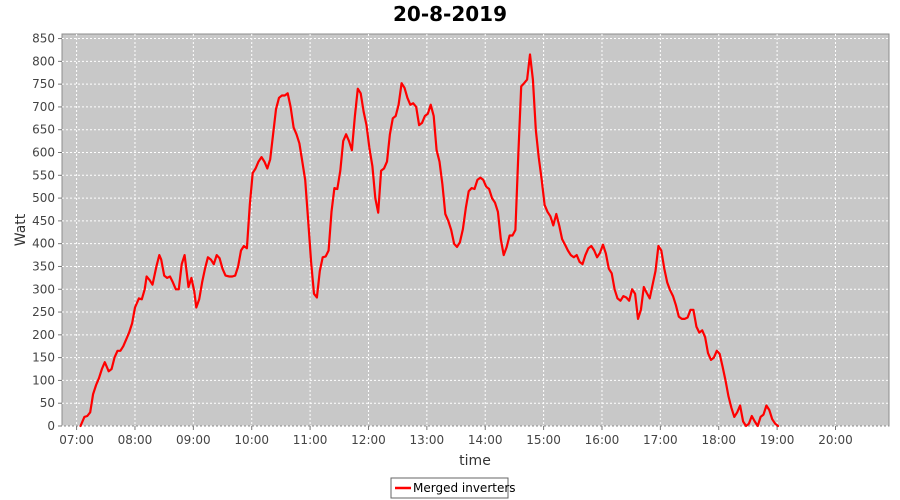 This screenshot has width=900, height=500. I want to click on legend-box, so click(449, 488).